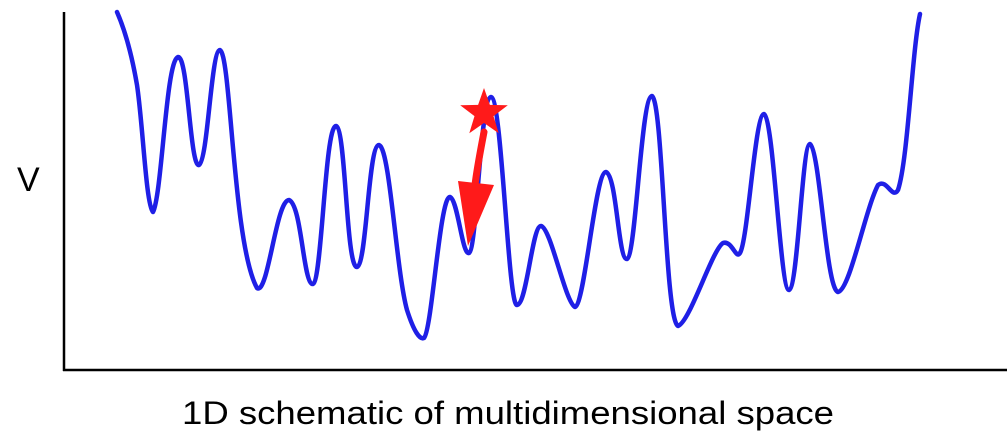 The image size is (1007, 432). I want to click on arrow-shaft, so click(479, 158).